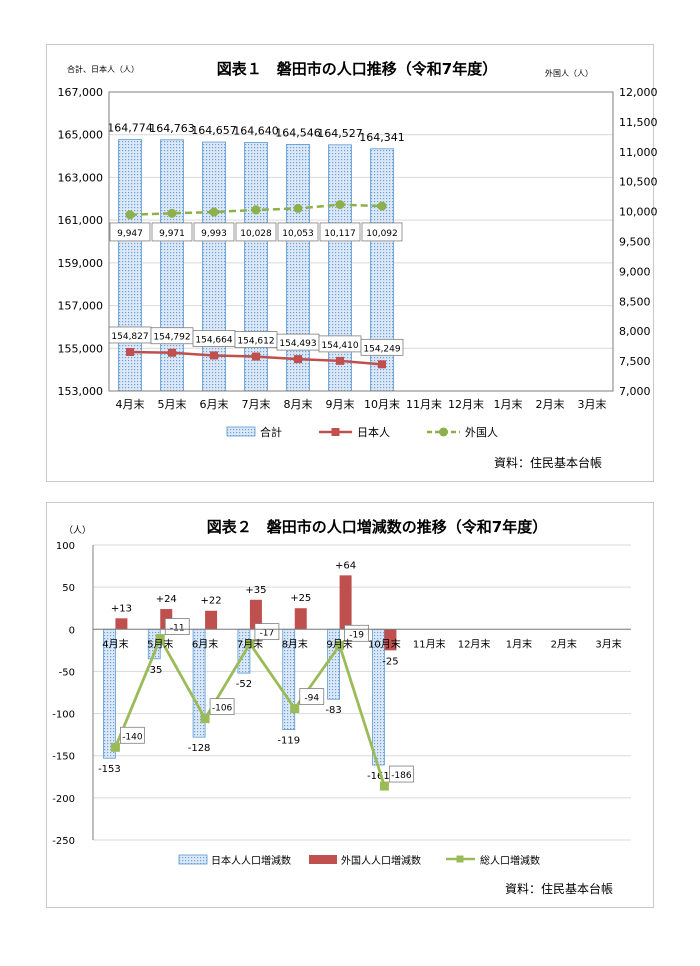  Describe the element at coordinates (323, 859) in the screenshot. I see `legend-foreign-change-swatch` at that location.